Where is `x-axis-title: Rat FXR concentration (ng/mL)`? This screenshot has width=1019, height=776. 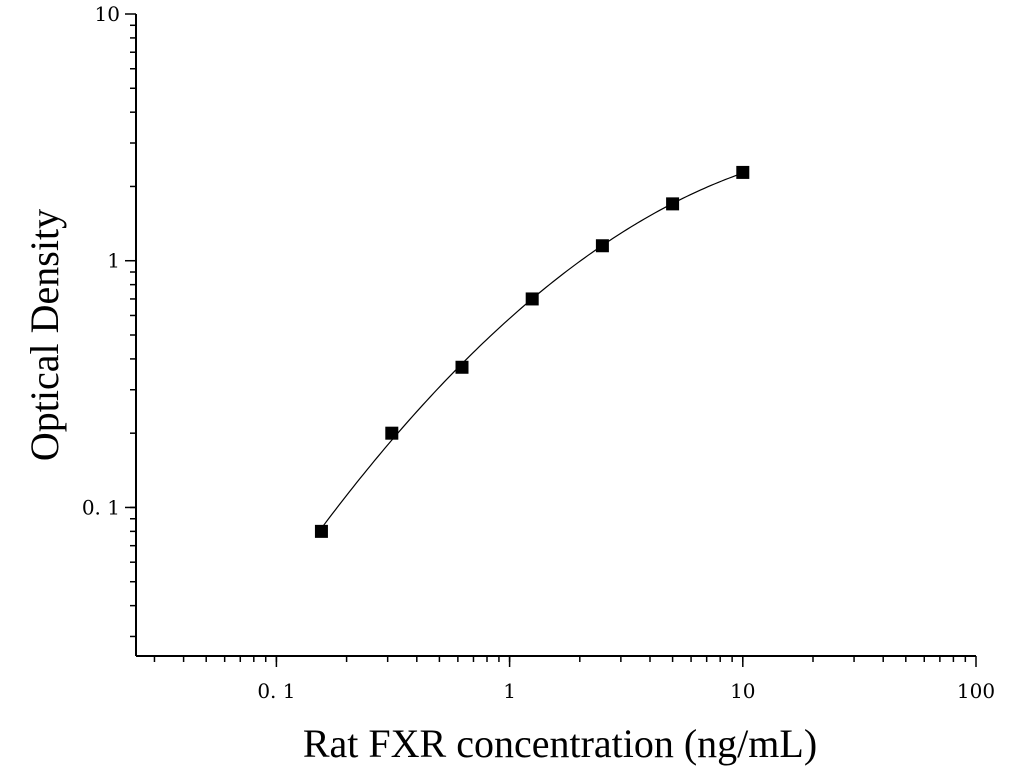
x-axis-title: Rat FXR concentration (ng/mL) is located at coordinates (560, 743).